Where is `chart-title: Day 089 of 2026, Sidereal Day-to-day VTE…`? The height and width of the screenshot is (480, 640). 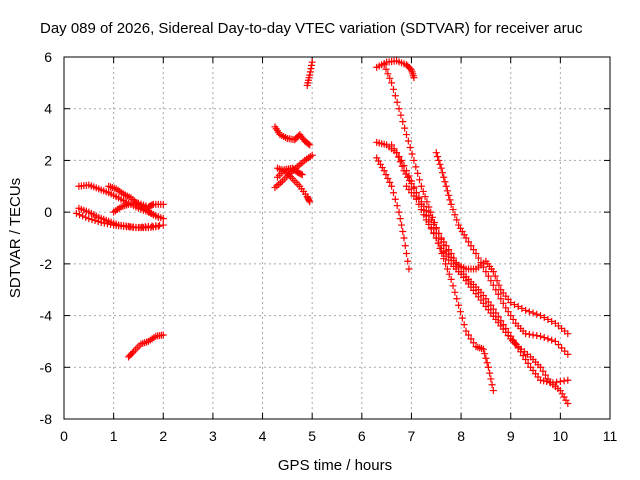 chart-title: Day 089 of 2026, Sidereal Day-to-day VTE… is located at coordinates (311, 28).